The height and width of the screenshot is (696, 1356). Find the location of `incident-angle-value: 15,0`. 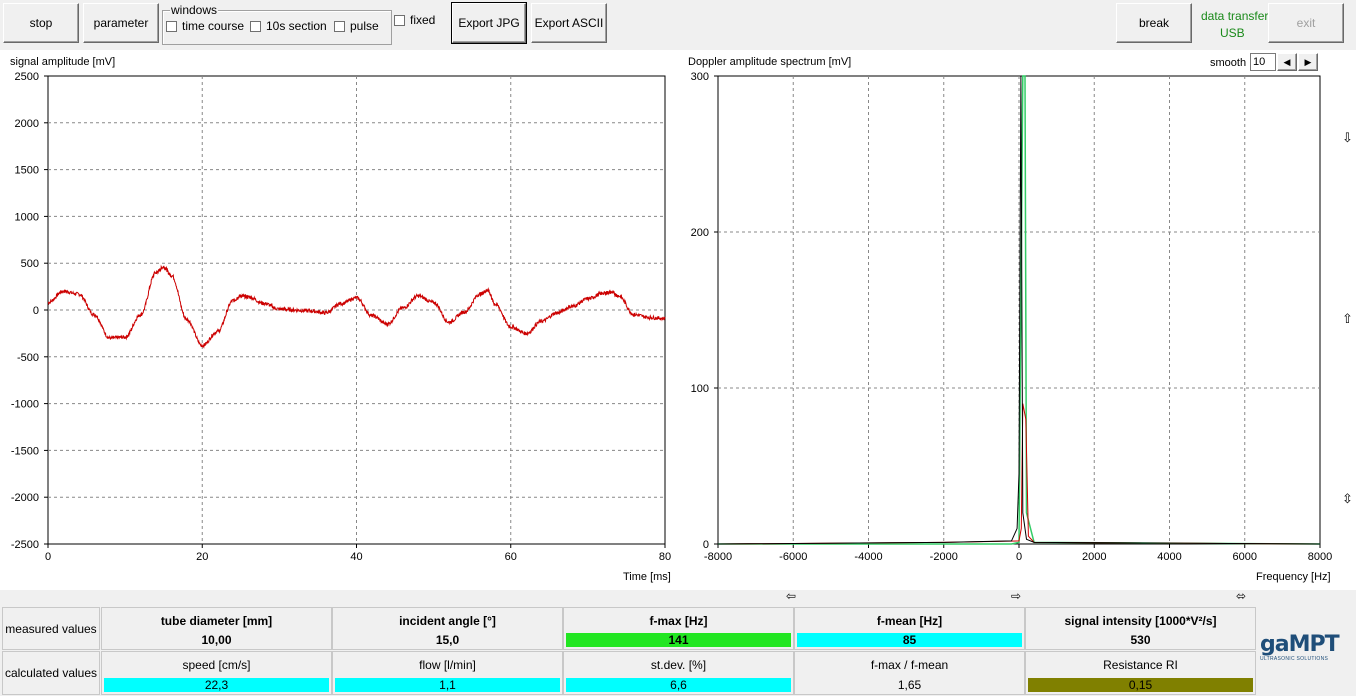

incident-angle-value: 15,0 is located at coordinates (447, 640).